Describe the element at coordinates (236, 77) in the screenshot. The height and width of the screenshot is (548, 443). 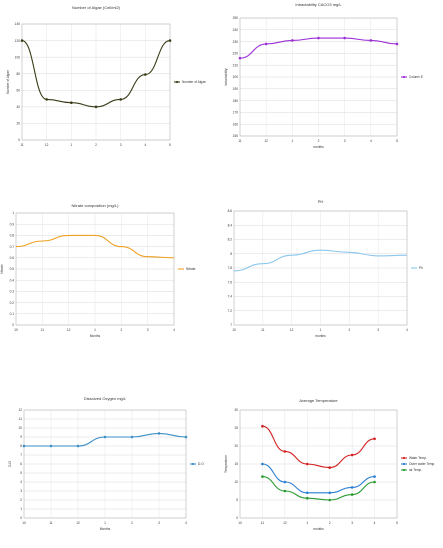
I see `y-tick-label: 200` at that location.